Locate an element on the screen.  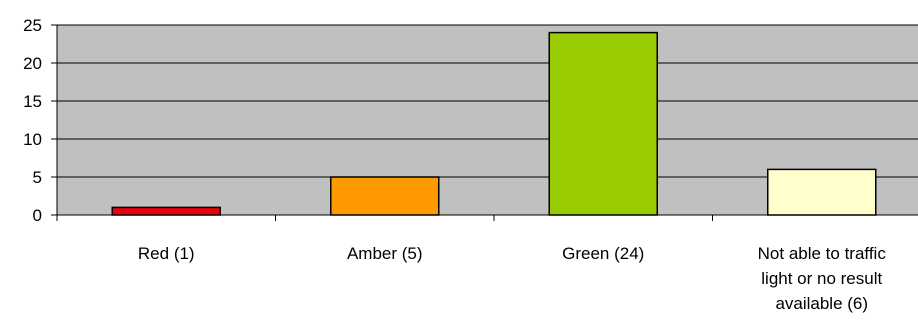
y-tick-label: 5 is located at coordinates (37, 177).